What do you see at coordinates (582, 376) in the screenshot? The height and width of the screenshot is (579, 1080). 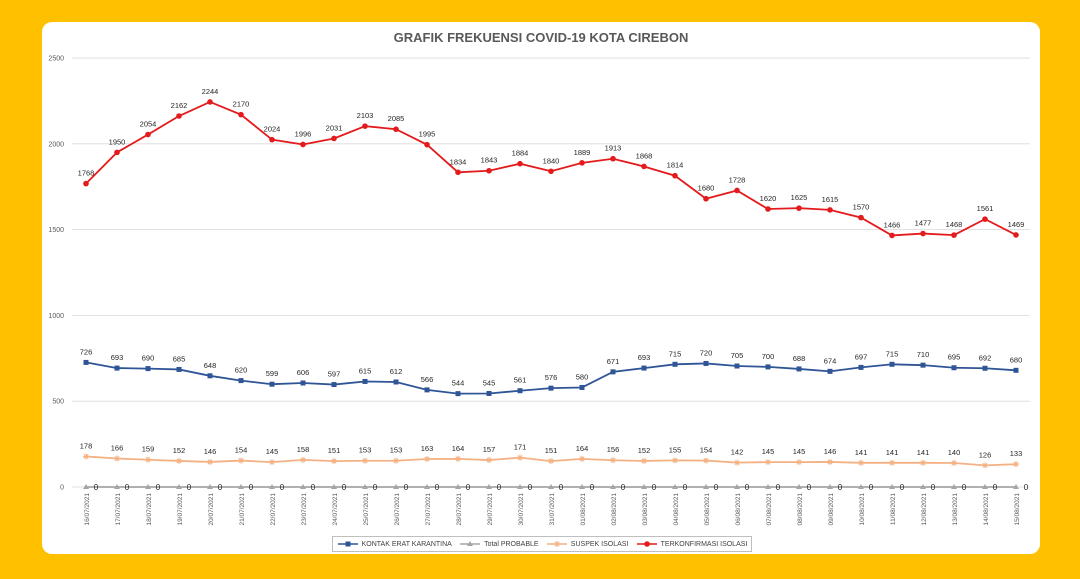 I see `data-label: 580` at bounding box center [582, 376].